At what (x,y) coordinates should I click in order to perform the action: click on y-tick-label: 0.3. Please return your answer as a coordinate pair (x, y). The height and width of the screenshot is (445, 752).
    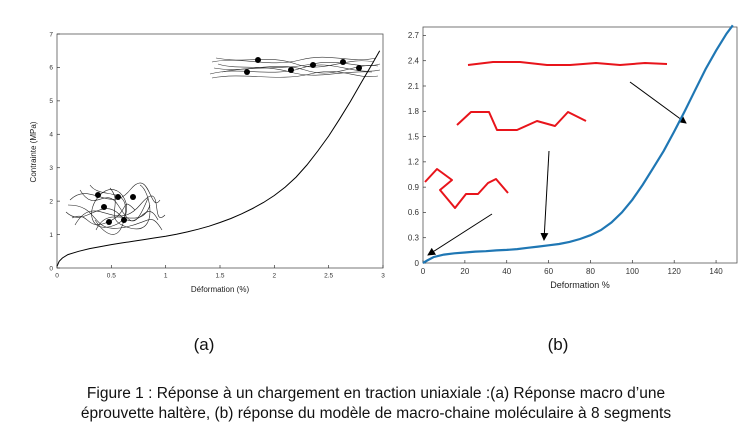
    Looking at the image, I should click on (414, 238).